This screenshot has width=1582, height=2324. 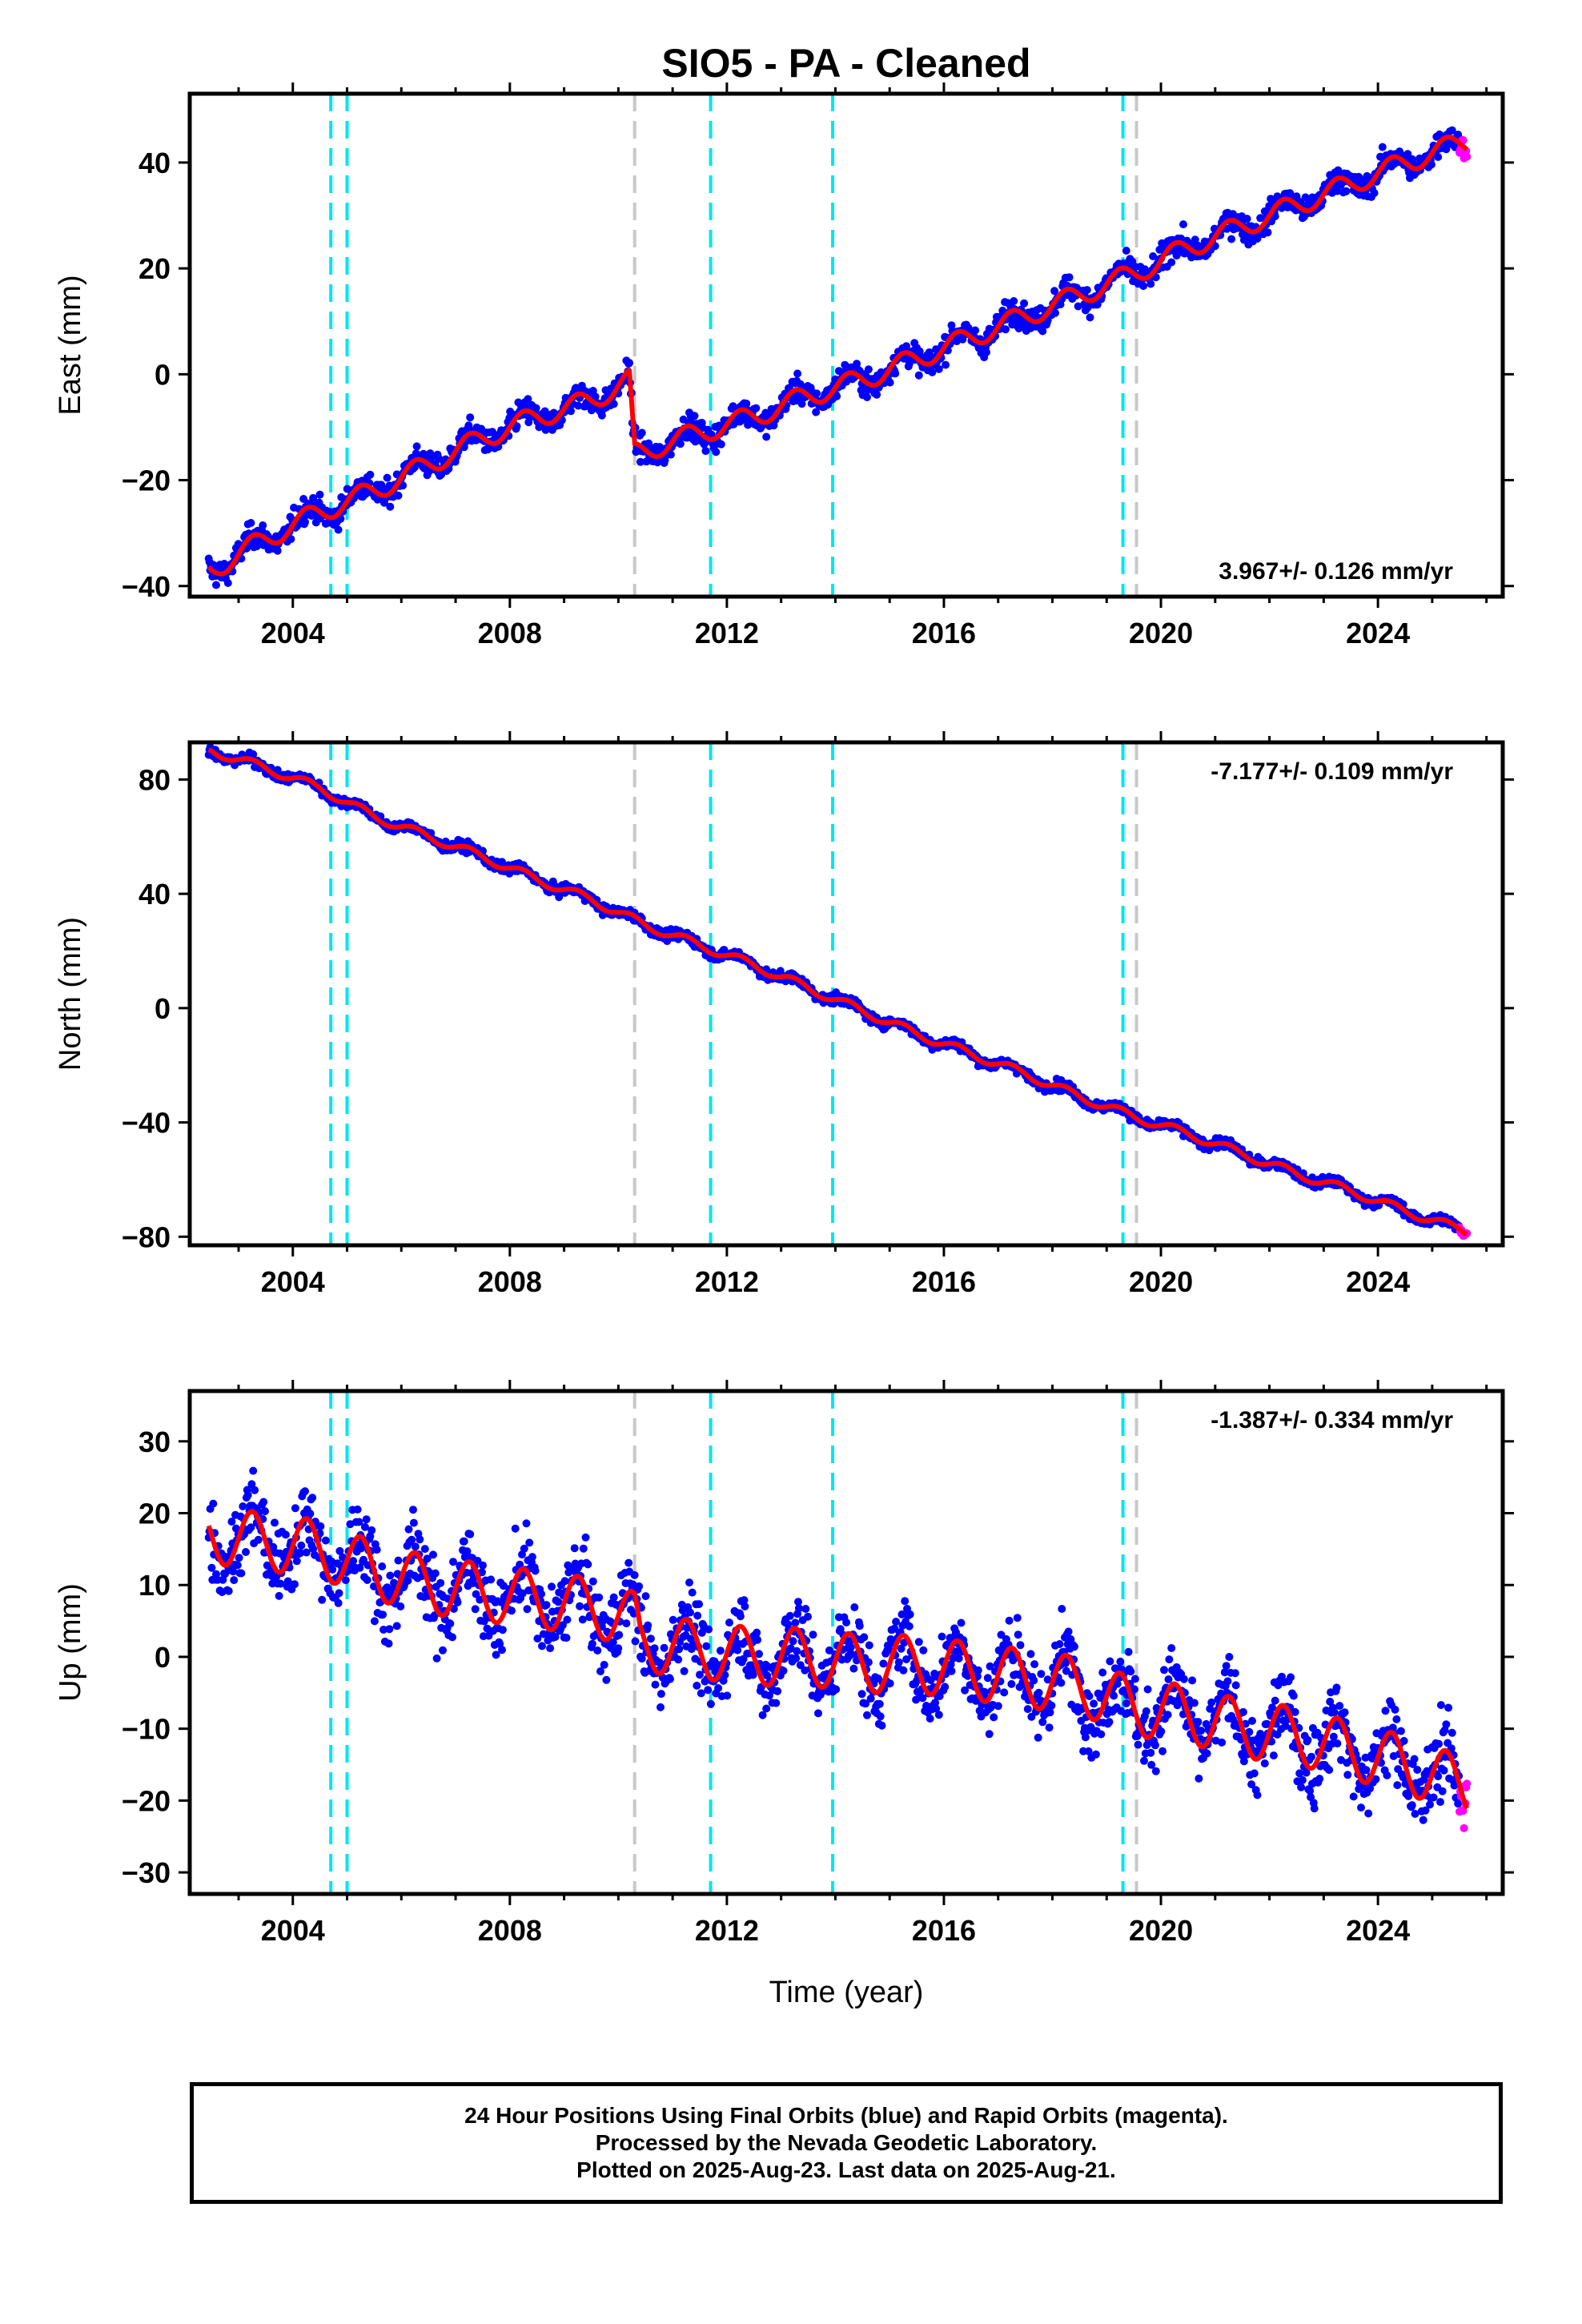 What do you see at coordinates (1336, 571) in the screenshot?
I see `velocity-rate-label: 3.967+/- 0.126 mm/yr` at bounding box center [1336, 571].